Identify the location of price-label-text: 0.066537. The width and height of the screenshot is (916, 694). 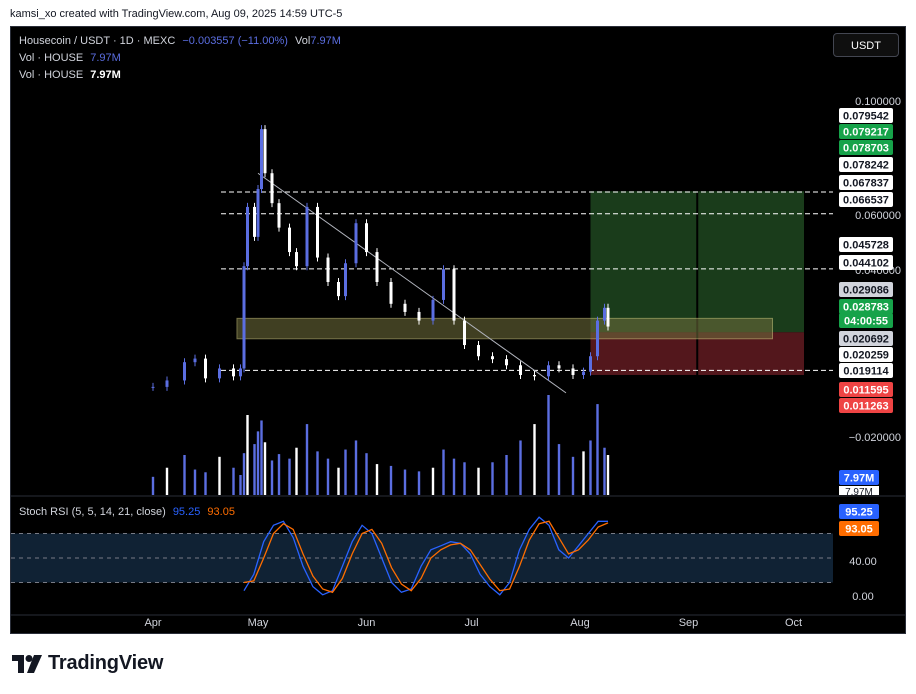
(866, 201).